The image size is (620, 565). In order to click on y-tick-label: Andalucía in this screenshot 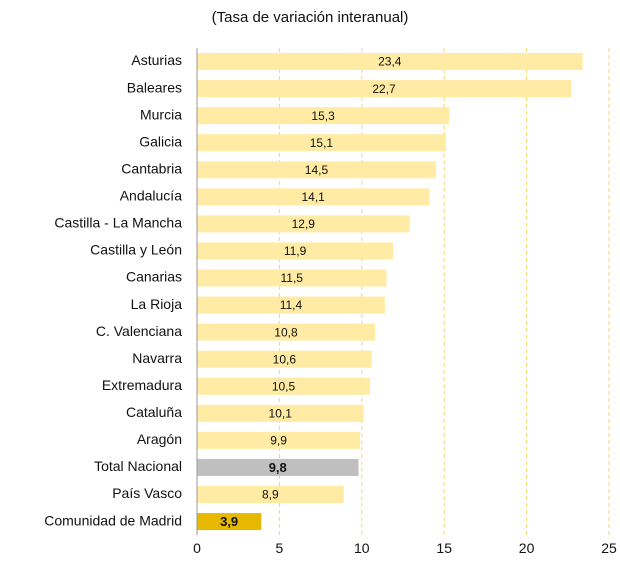, I will do `click(151, 196)`.